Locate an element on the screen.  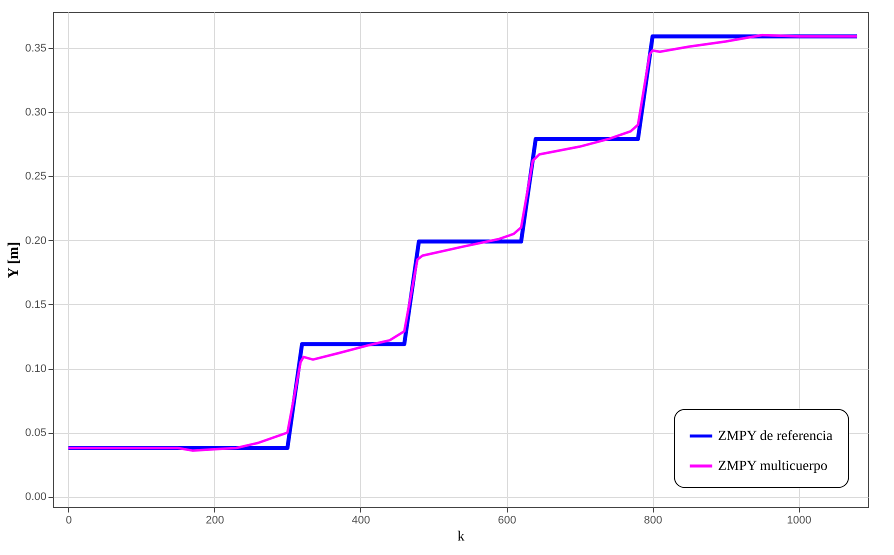
y-tick-label: 0.25 is located at coordinates (35, 176).